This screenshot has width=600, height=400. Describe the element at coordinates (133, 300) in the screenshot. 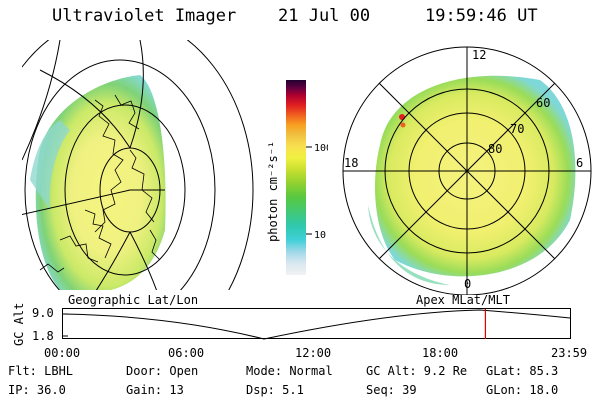

I see `left-panel-caption: Geographic Lat/Lon` at that location.